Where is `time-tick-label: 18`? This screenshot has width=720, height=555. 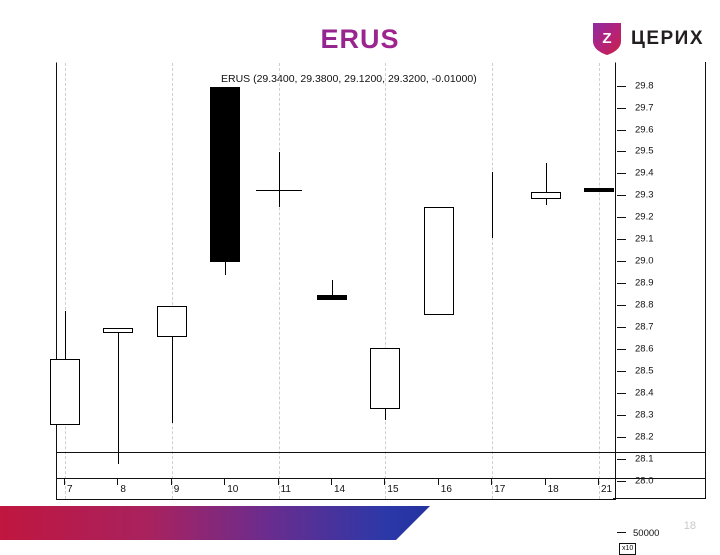 time-tick-label: 18 is located at coordinates (553, 489).